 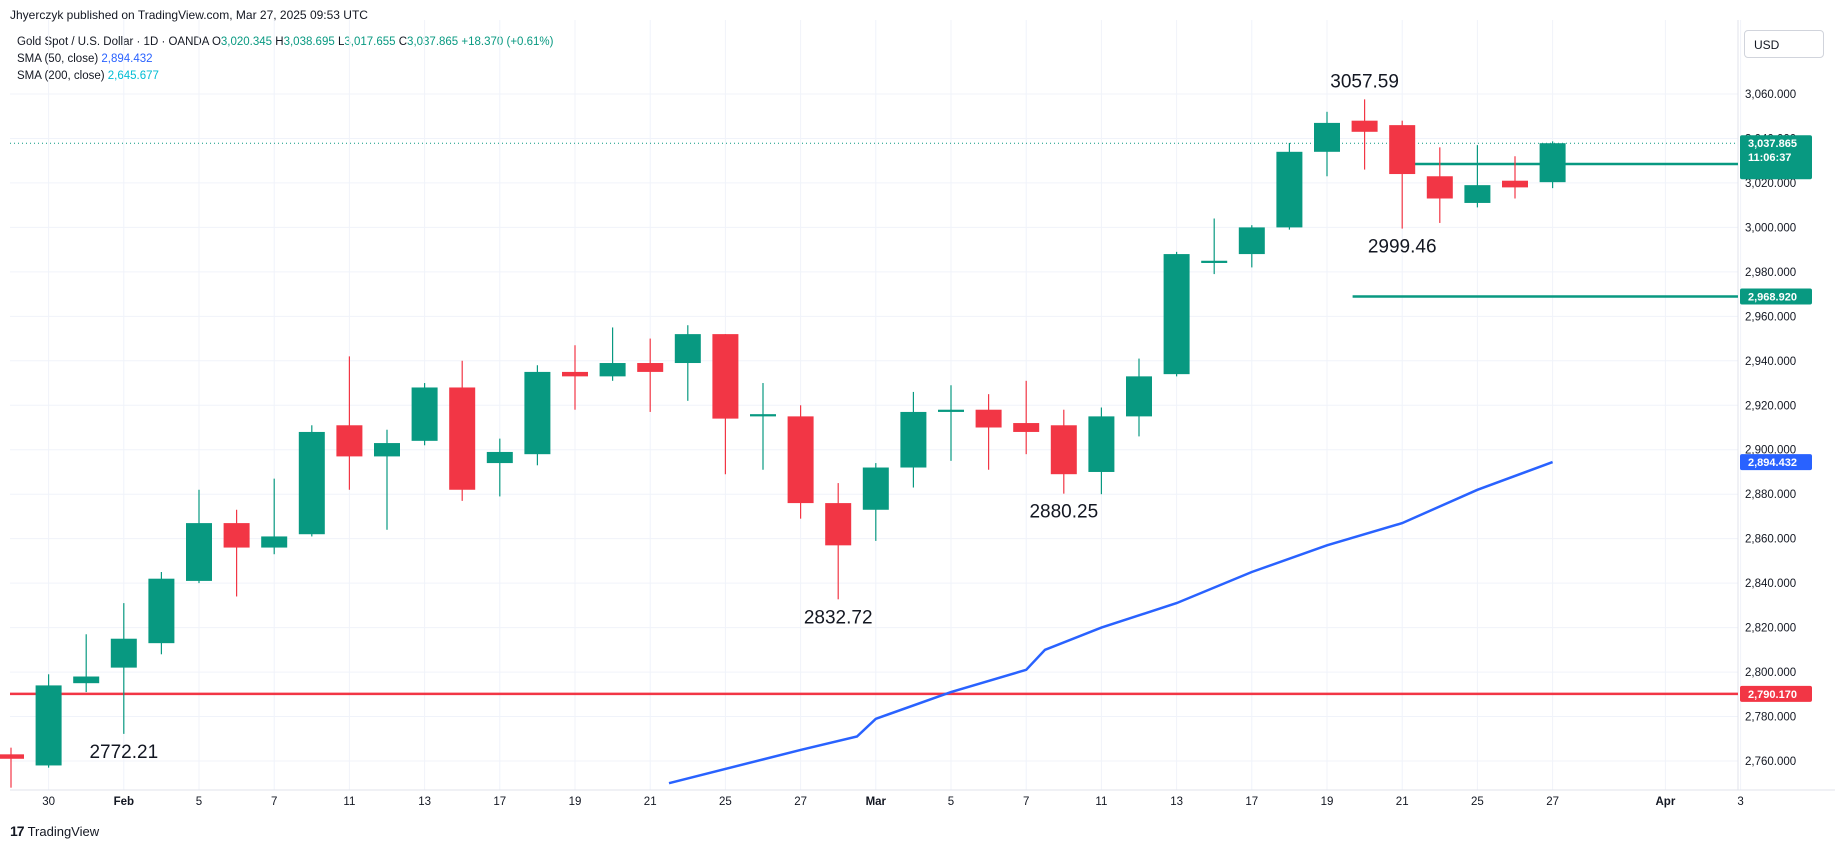 What do you see at coordinates (123, 752) in the screenshot?
I see `price-annotation: 2772.21` at bounding box center [123, 752].